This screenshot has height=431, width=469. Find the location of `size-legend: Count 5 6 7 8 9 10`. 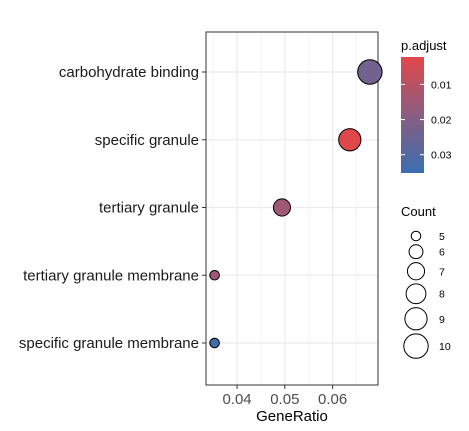

size-legend: Count 5 6 7 8 9 10 is located at coordinates (426, 281).